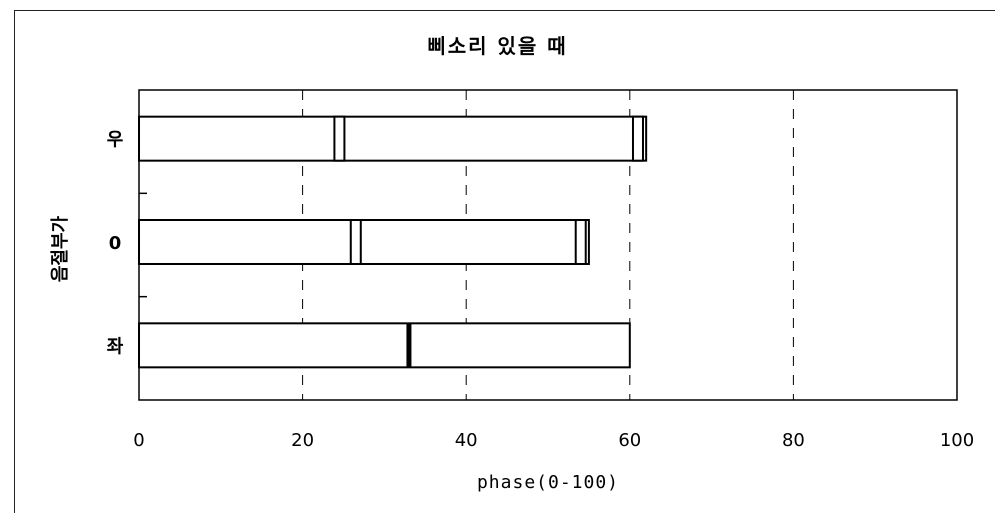 The image size is (995, 513). What do you see at coordinates (957, 440) in the screenshot?
I see `x-tick-label: 100` at bounding box center [957, 440].